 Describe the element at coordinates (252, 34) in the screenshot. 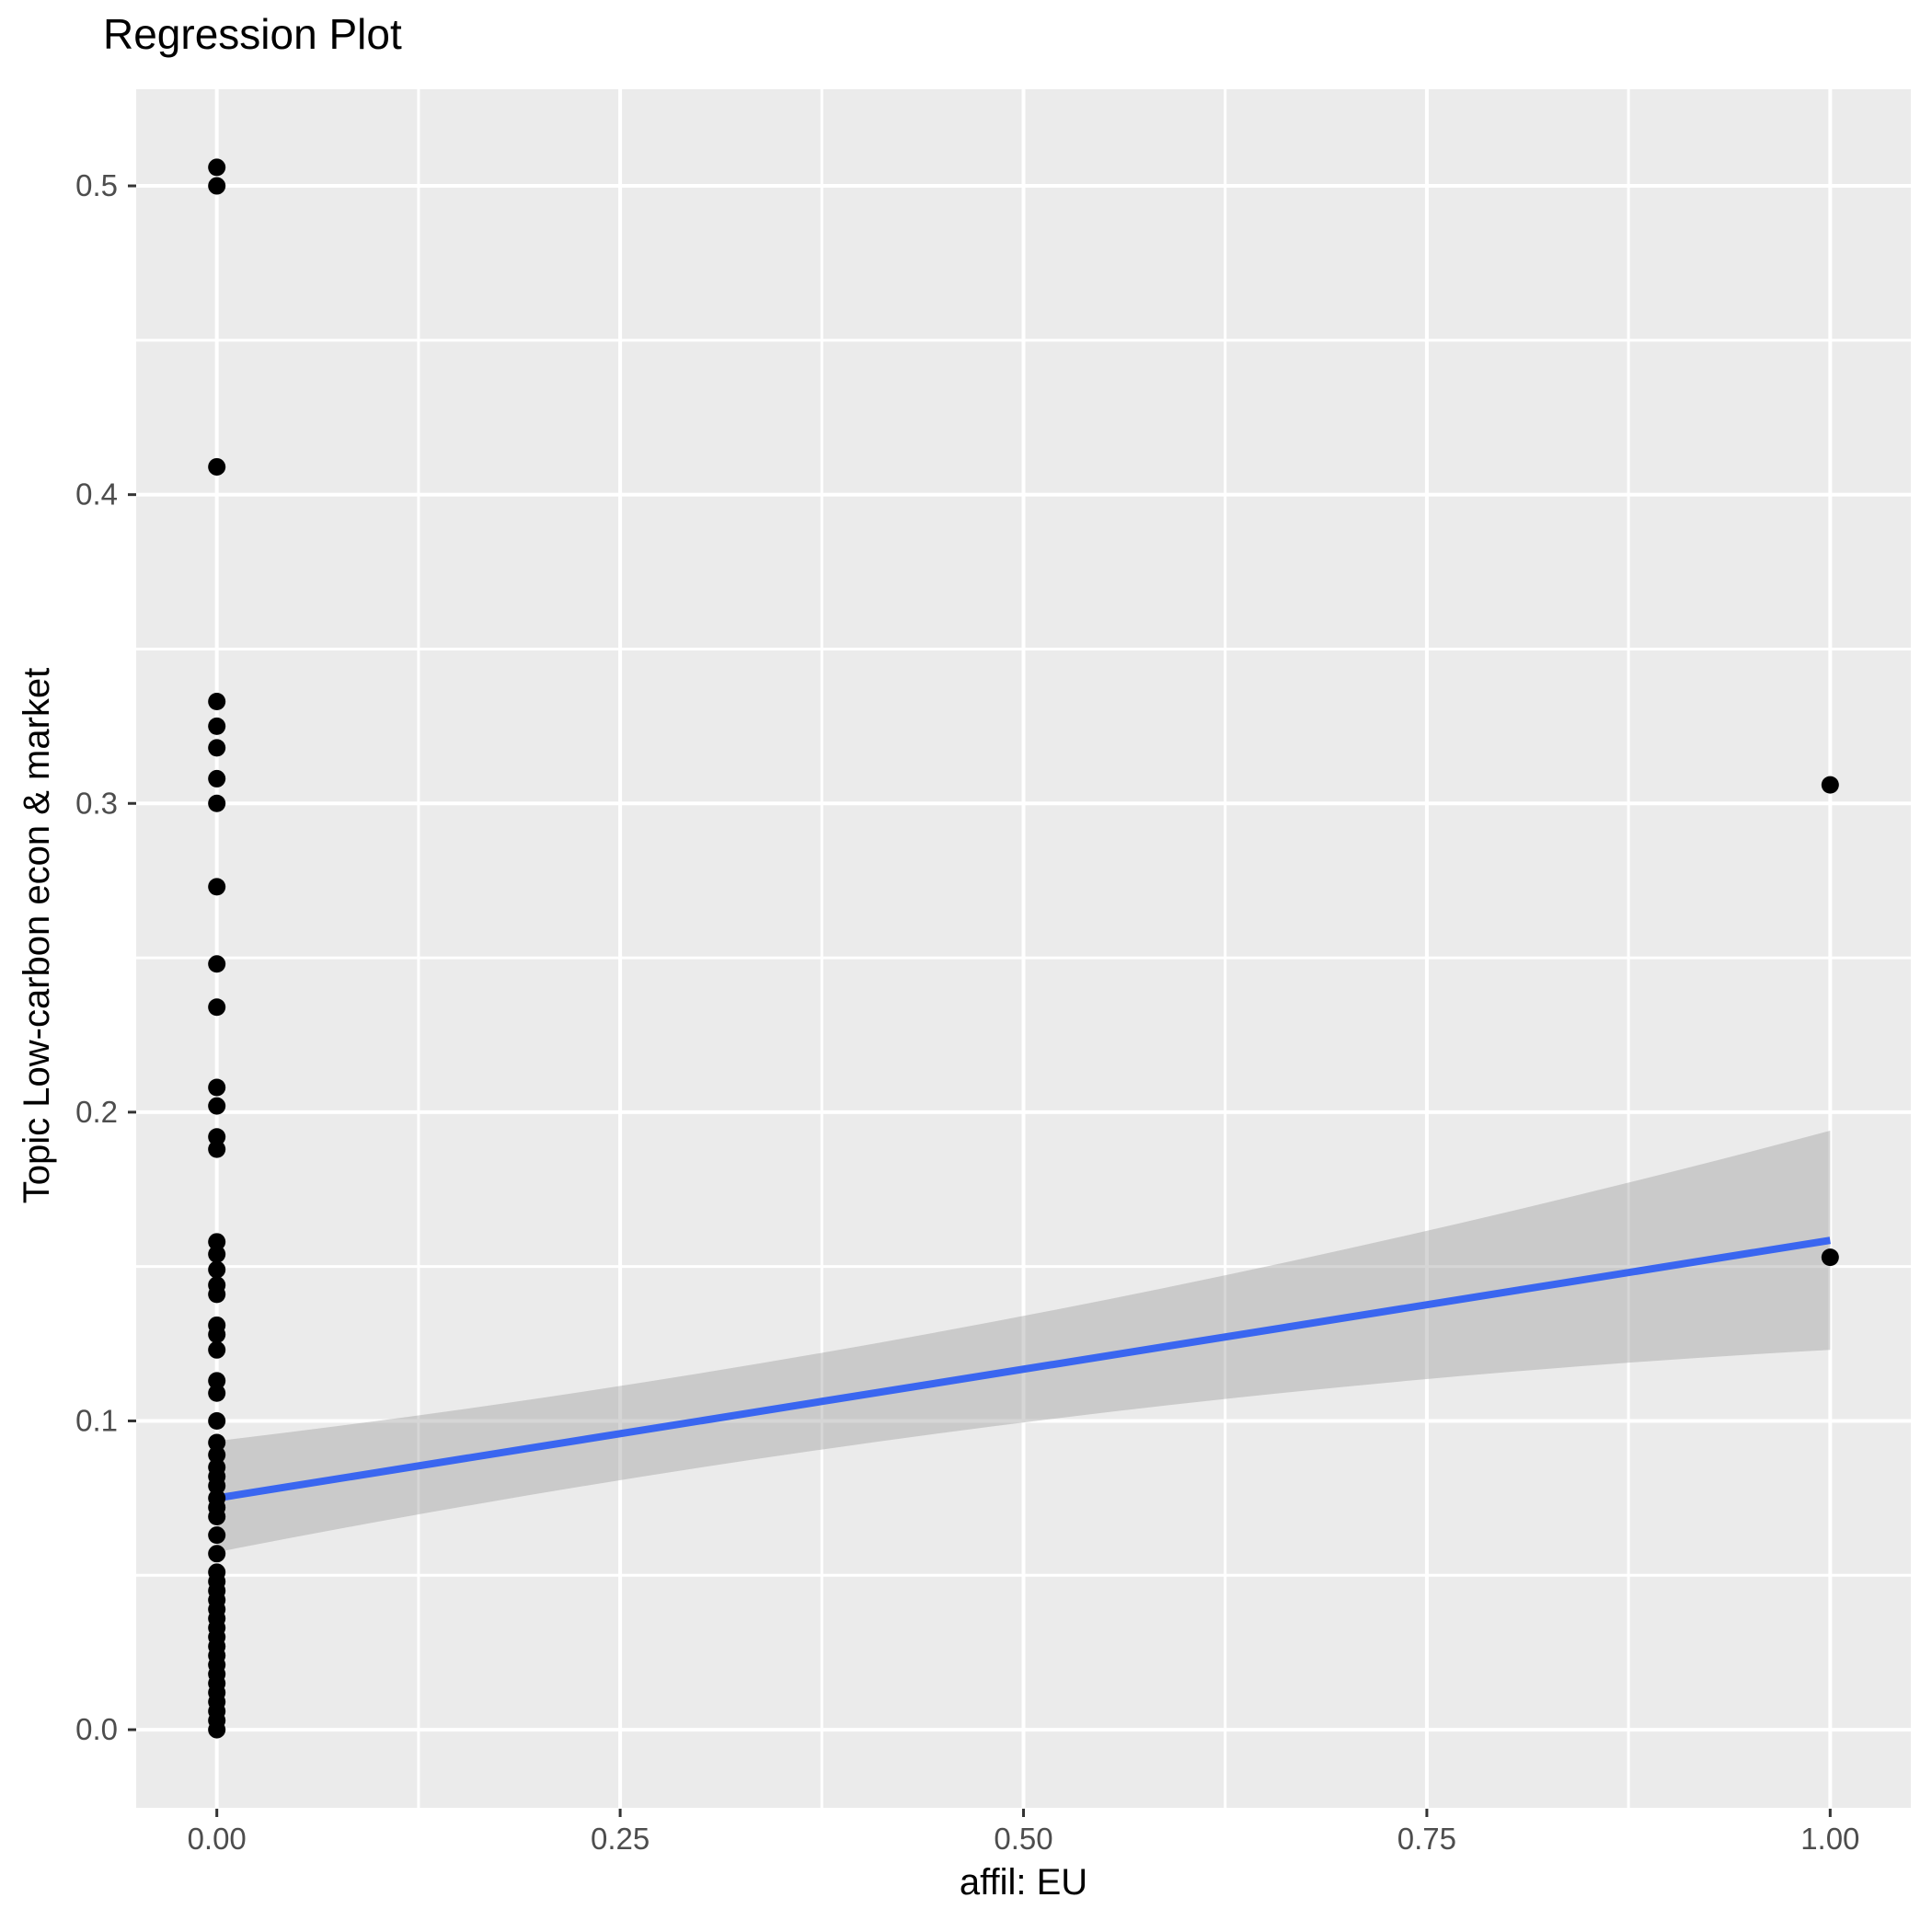

I see `plot-title: Regression Plot` at that location.